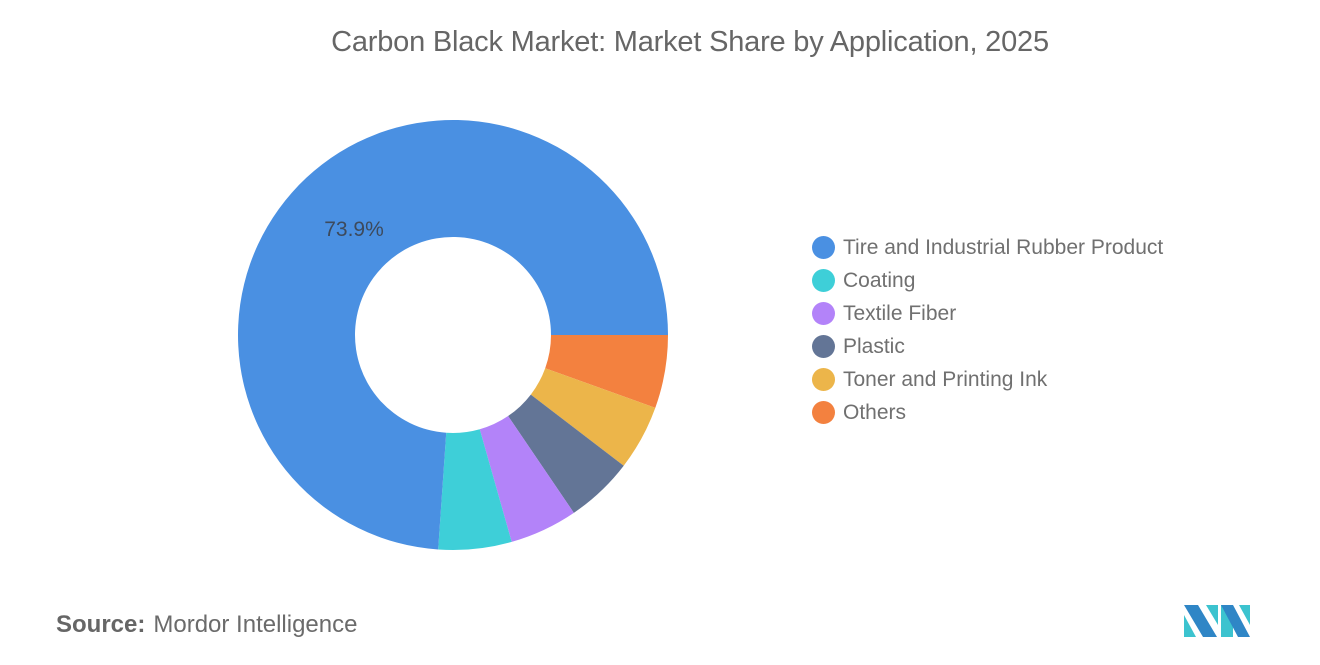 The image size is (1320, 665). I want to click on legend-item-others: Others, so click(987, 412).